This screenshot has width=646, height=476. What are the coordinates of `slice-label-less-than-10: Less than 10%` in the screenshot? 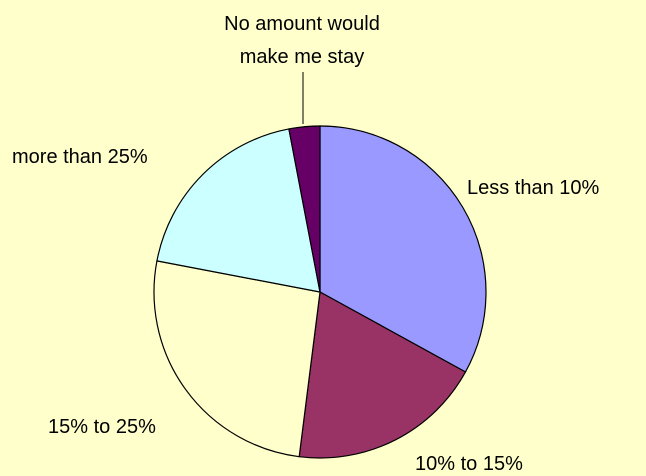 It's located at (533, 188).